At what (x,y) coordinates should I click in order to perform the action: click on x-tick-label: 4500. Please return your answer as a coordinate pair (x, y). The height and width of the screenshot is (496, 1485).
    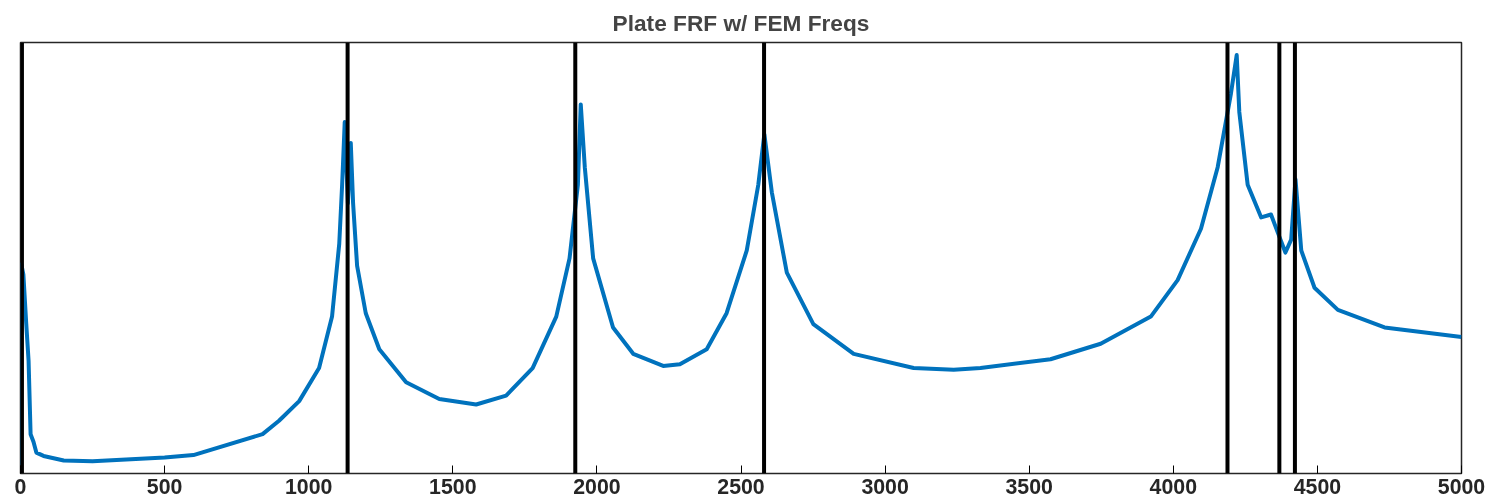
    Looking at the image, I should click on (1317, 485).